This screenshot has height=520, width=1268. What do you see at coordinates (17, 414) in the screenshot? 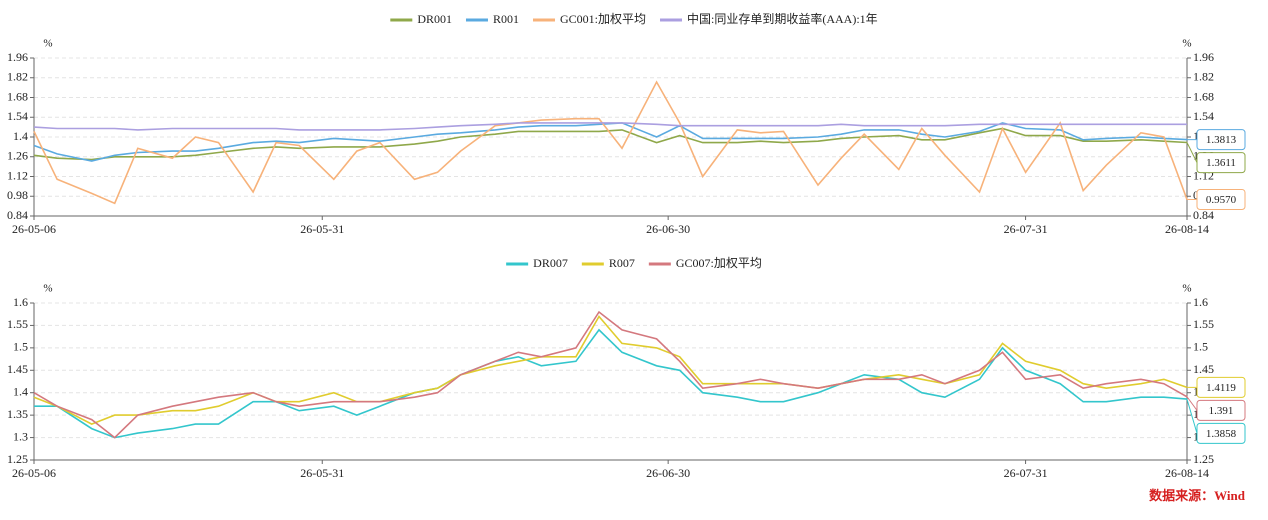
I see `y-tick-label: 1.35` at bounding box center [17, 414].